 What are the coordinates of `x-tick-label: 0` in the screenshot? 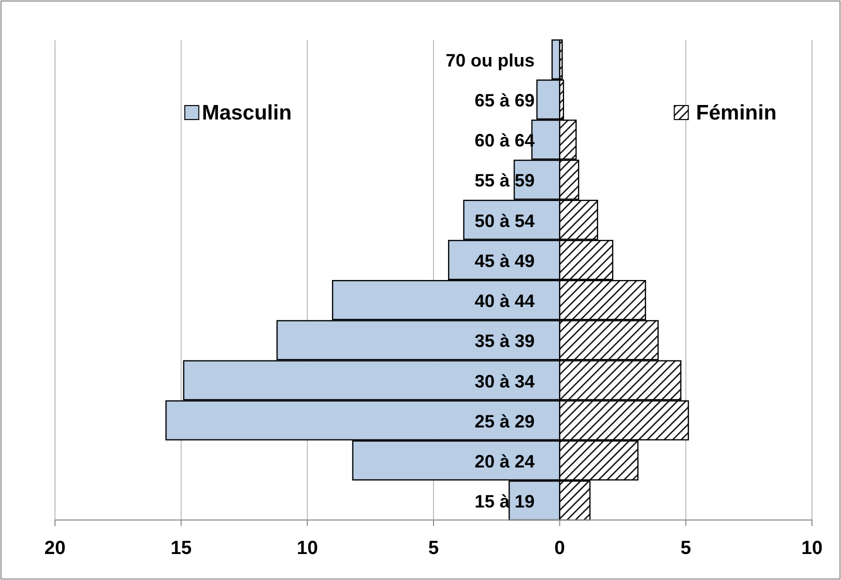 It's located at (559, 548).